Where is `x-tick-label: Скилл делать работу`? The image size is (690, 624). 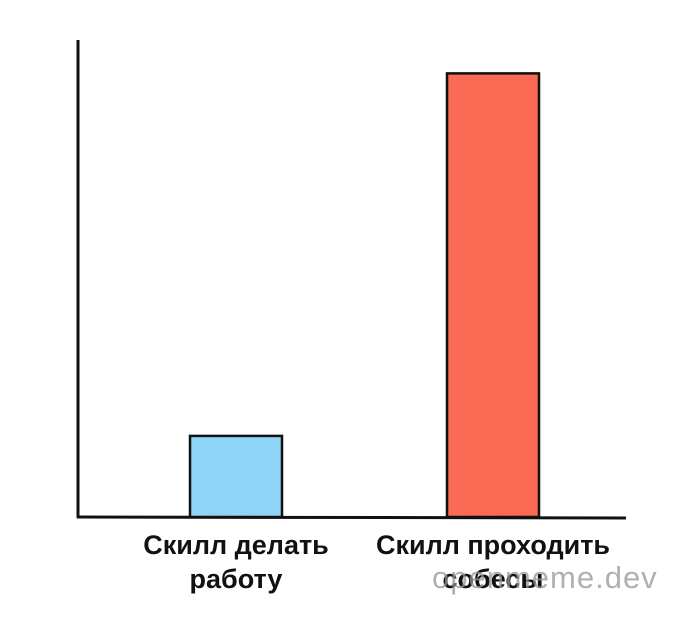
x-tick-label: Скилл делать работу is located at coordinates (236, 562).